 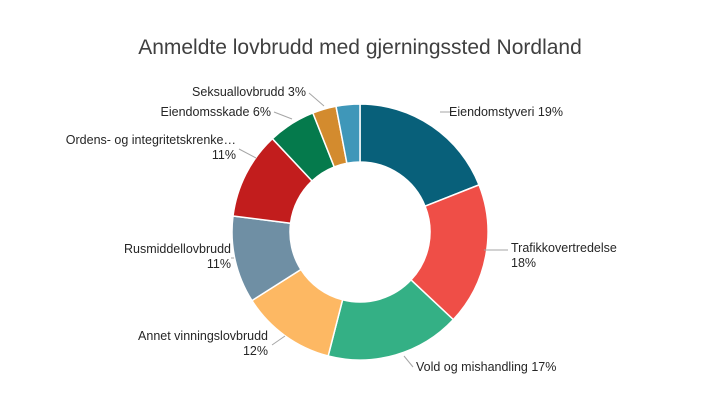 What do you see at coordinates (249, 92) in the screenshot?
I see `slice-label: Seksuallovbrudd 3%` at bounding box center [249, 92].